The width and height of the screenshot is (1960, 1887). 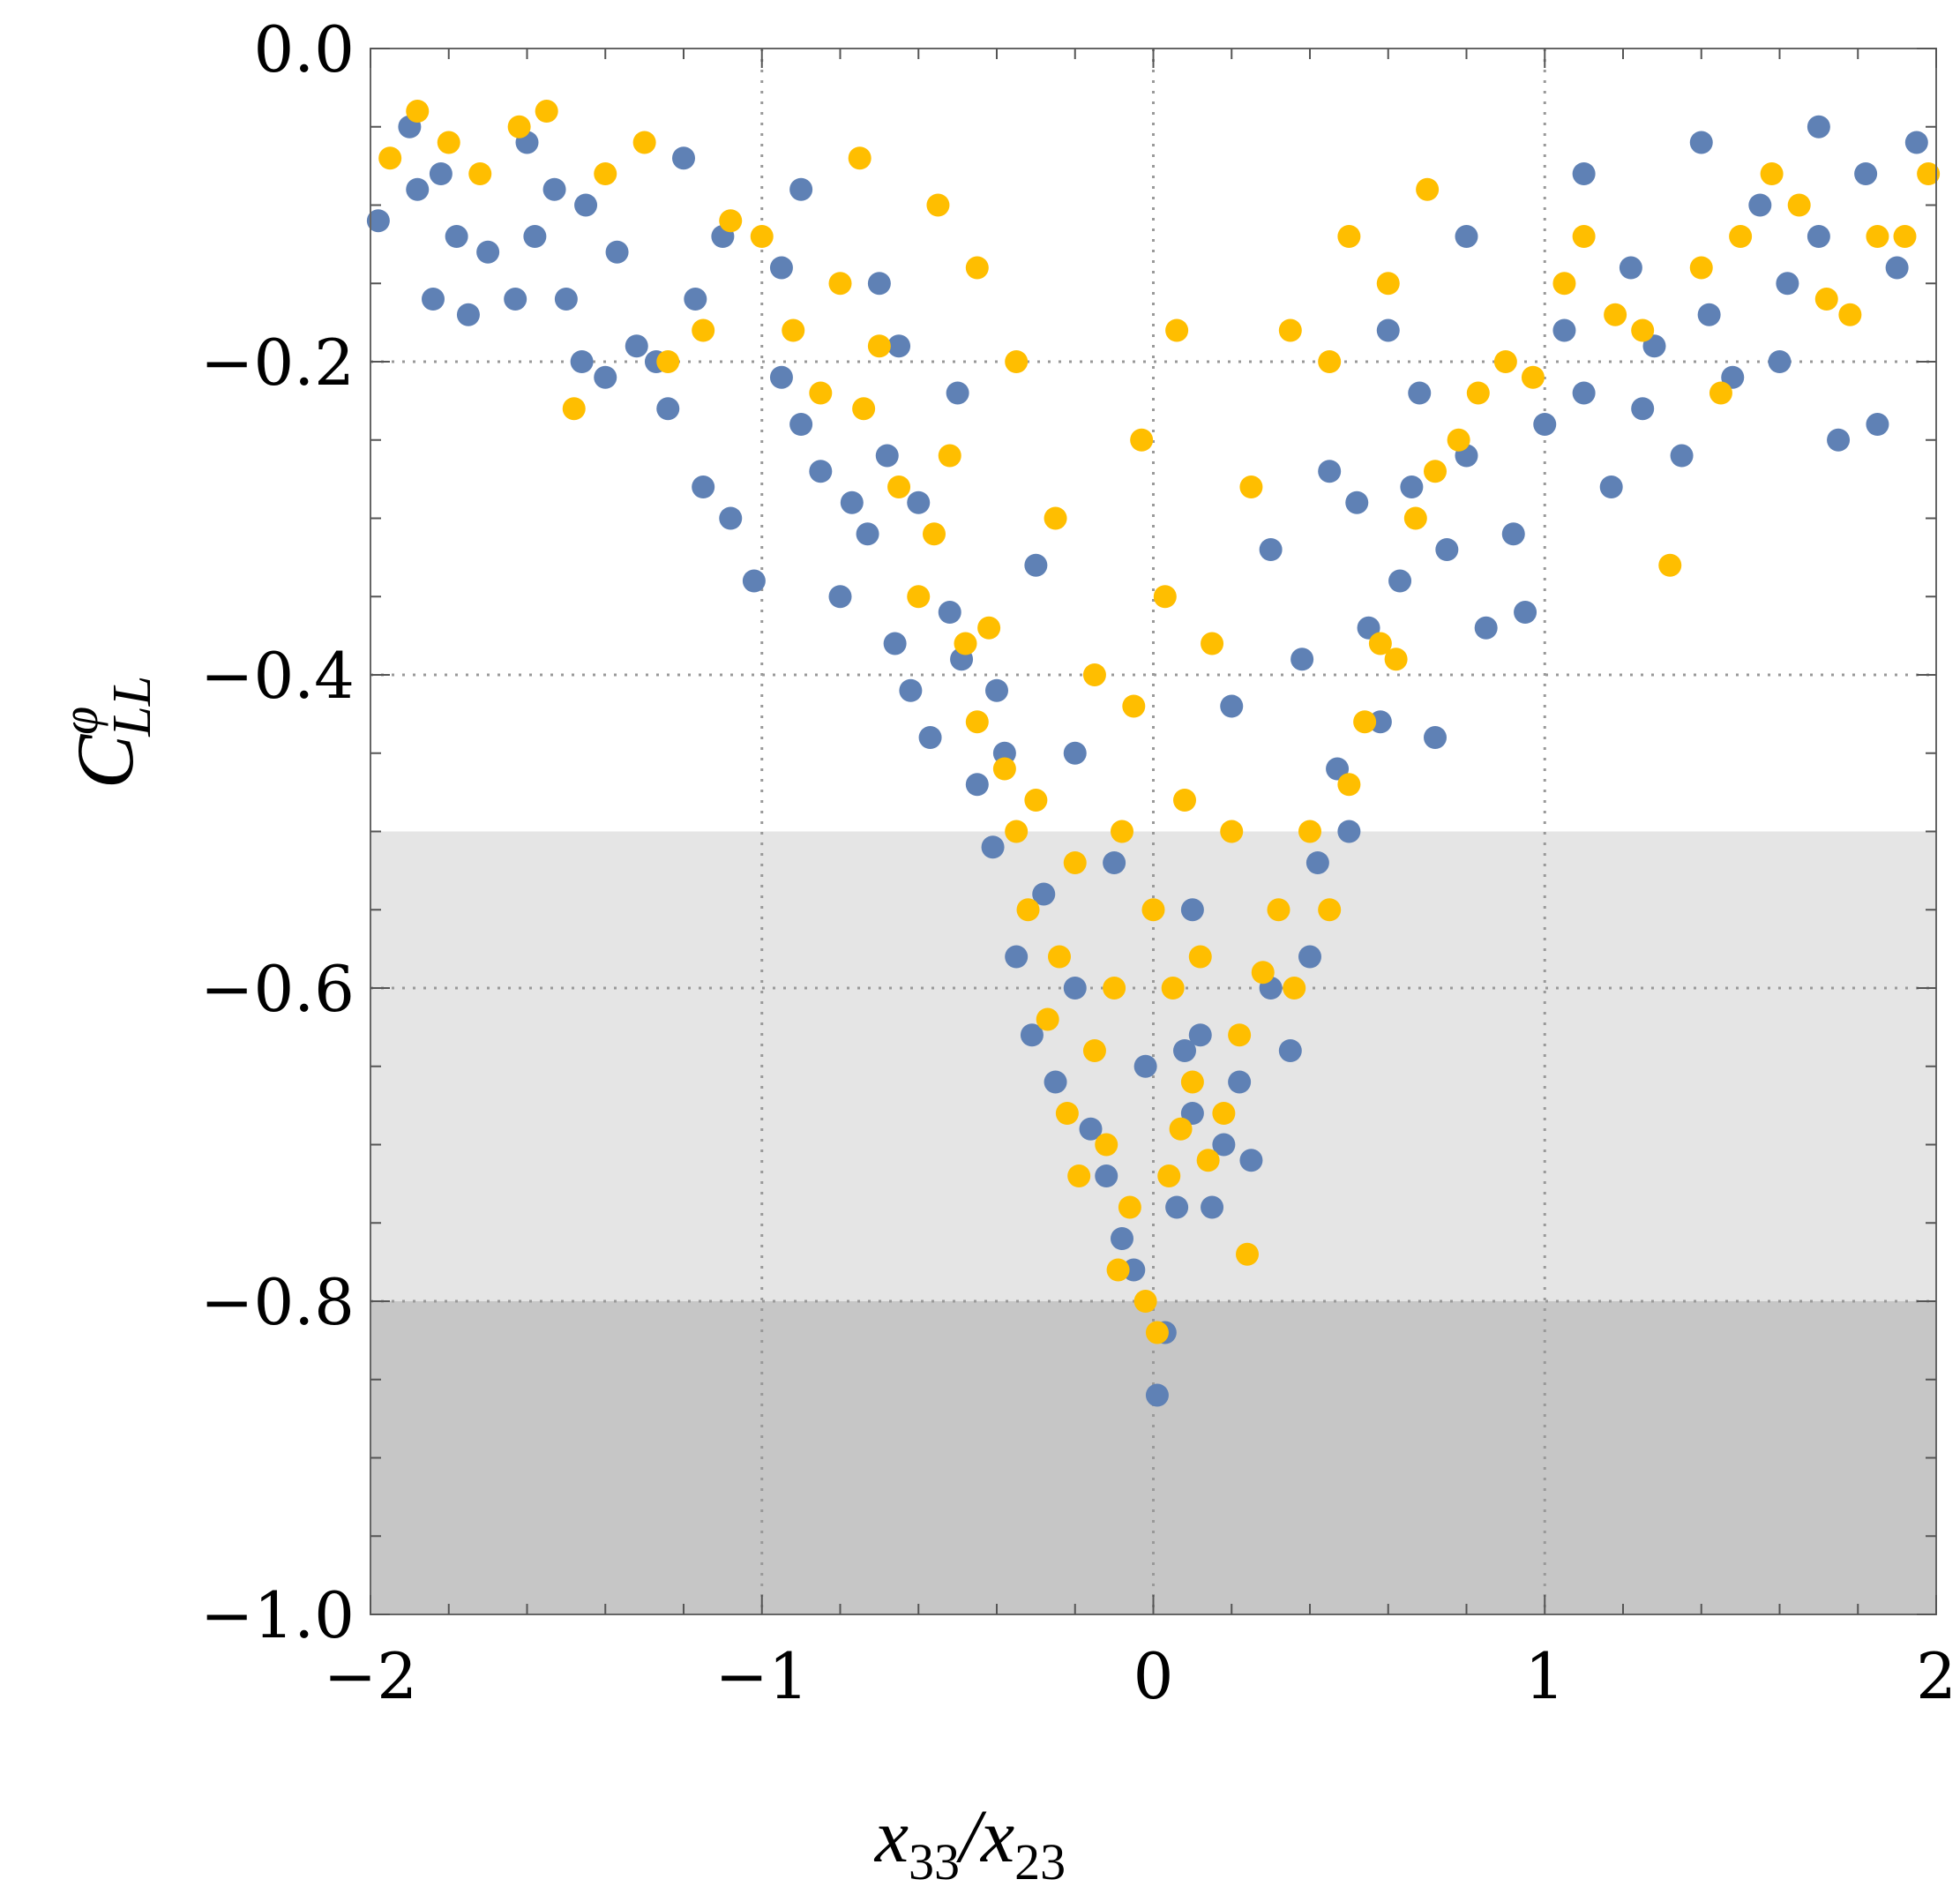 I want to click on x-axis-title-base2: x, so click(x=996, y=1836).